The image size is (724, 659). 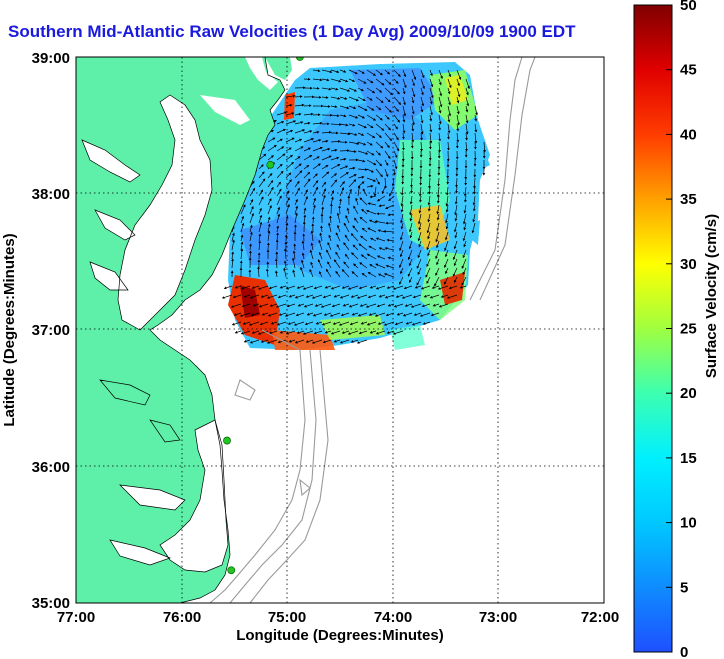 What do you see at coordinates (681, 329) in the screenshot?
I see `colorbar-ticks: 0 5 10 15 20 25 30 35 40 45 50` at bounding box center [681, 329].